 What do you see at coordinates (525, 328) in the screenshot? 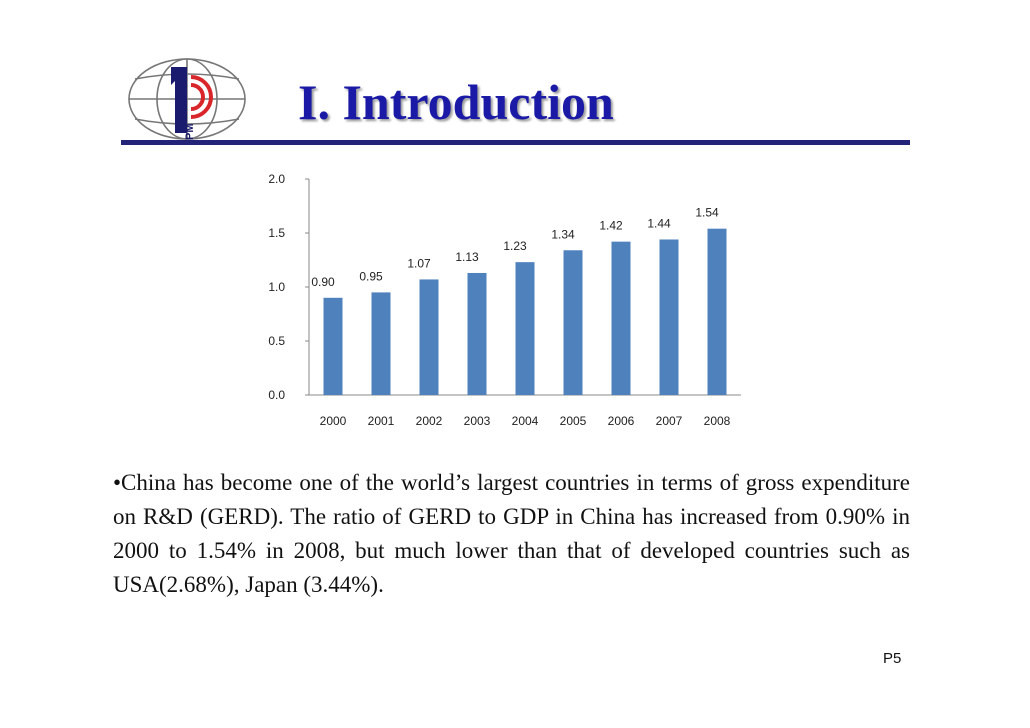
I see `bar-2004` at bounding box center [525, 328].